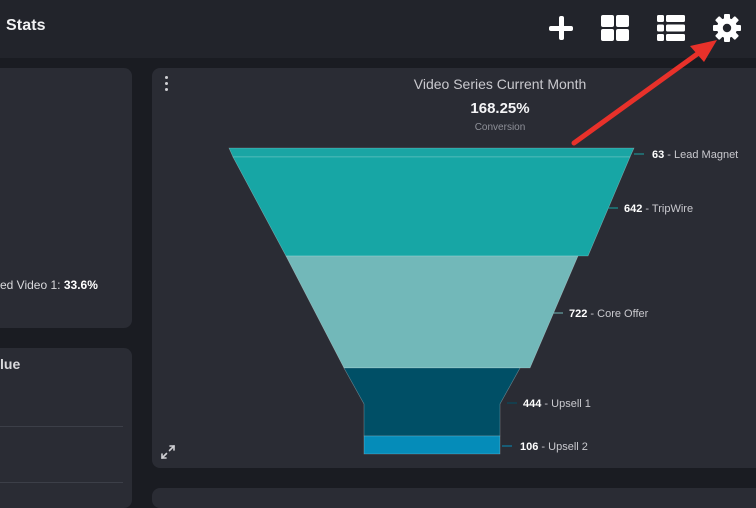 The width and height of the screenshot is (756, 508). I want to click on funnel-stage-label: 106 - Upsell 2, so click(554, 447).